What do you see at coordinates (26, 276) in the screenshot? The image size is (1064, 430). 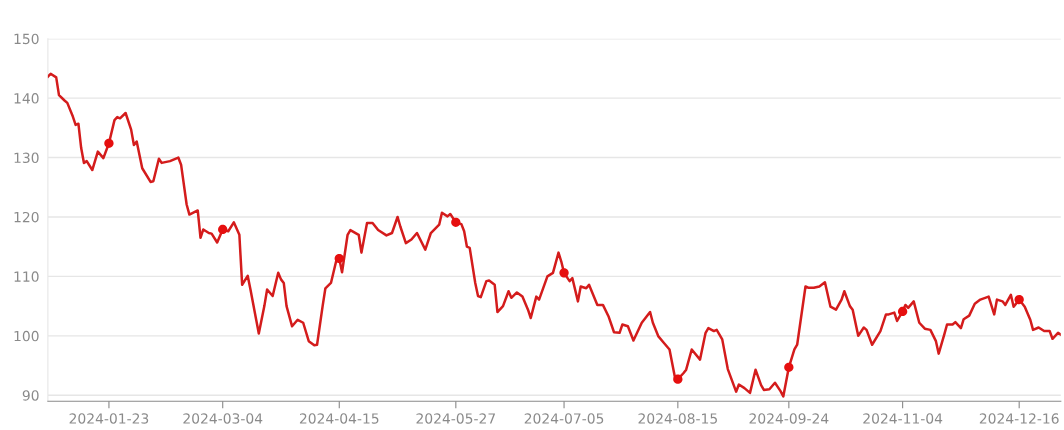 I see `y-tick-label: 110` at bounding box center [26, 276].